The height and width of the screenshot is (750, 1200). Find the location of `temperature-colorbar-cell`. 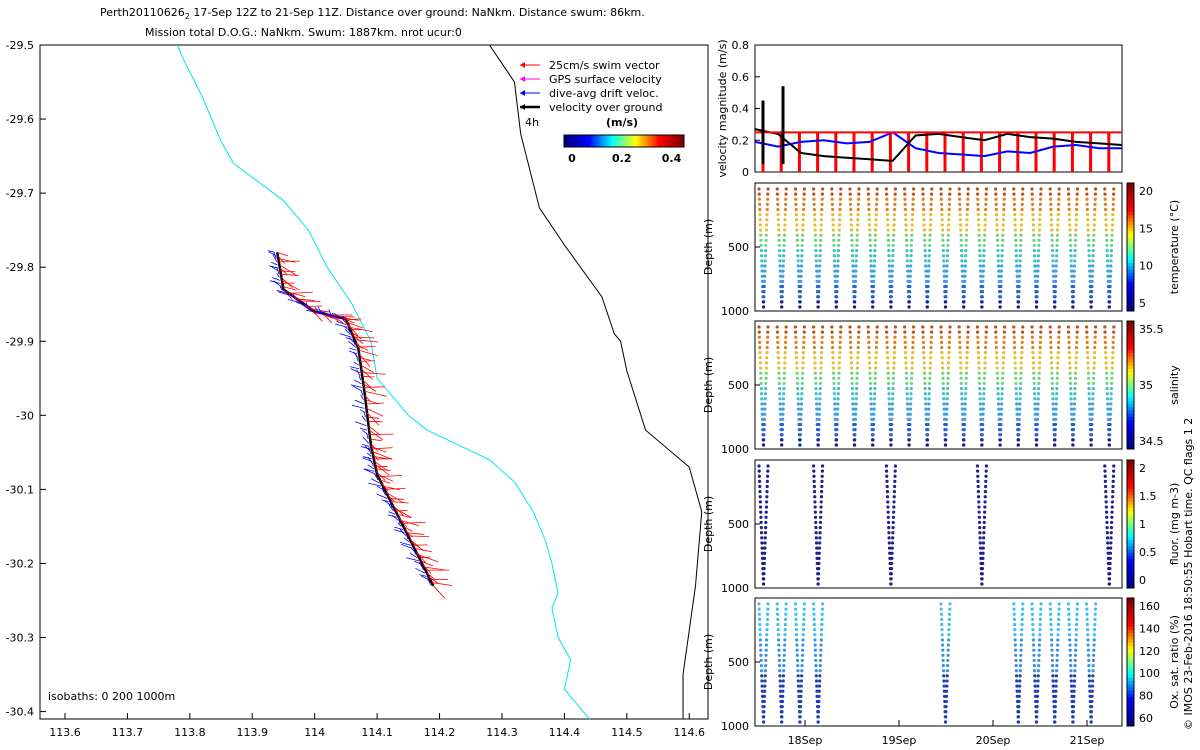

temperature-colorbar-cell is located at coordinates (1130, 233).